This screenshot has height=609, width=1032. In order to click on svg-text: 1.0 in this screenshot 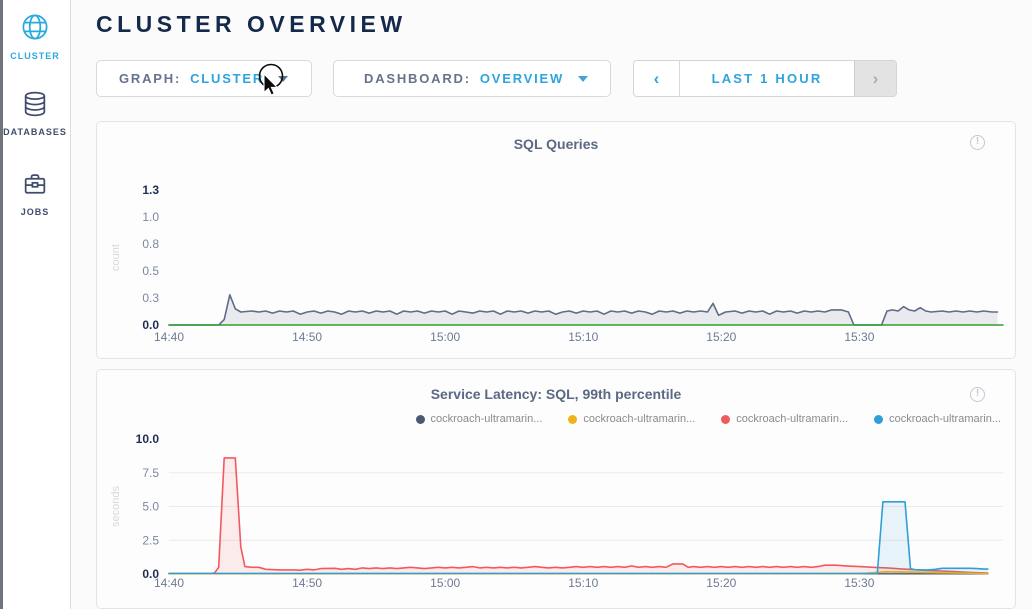, I will do `click(150, 217)`.